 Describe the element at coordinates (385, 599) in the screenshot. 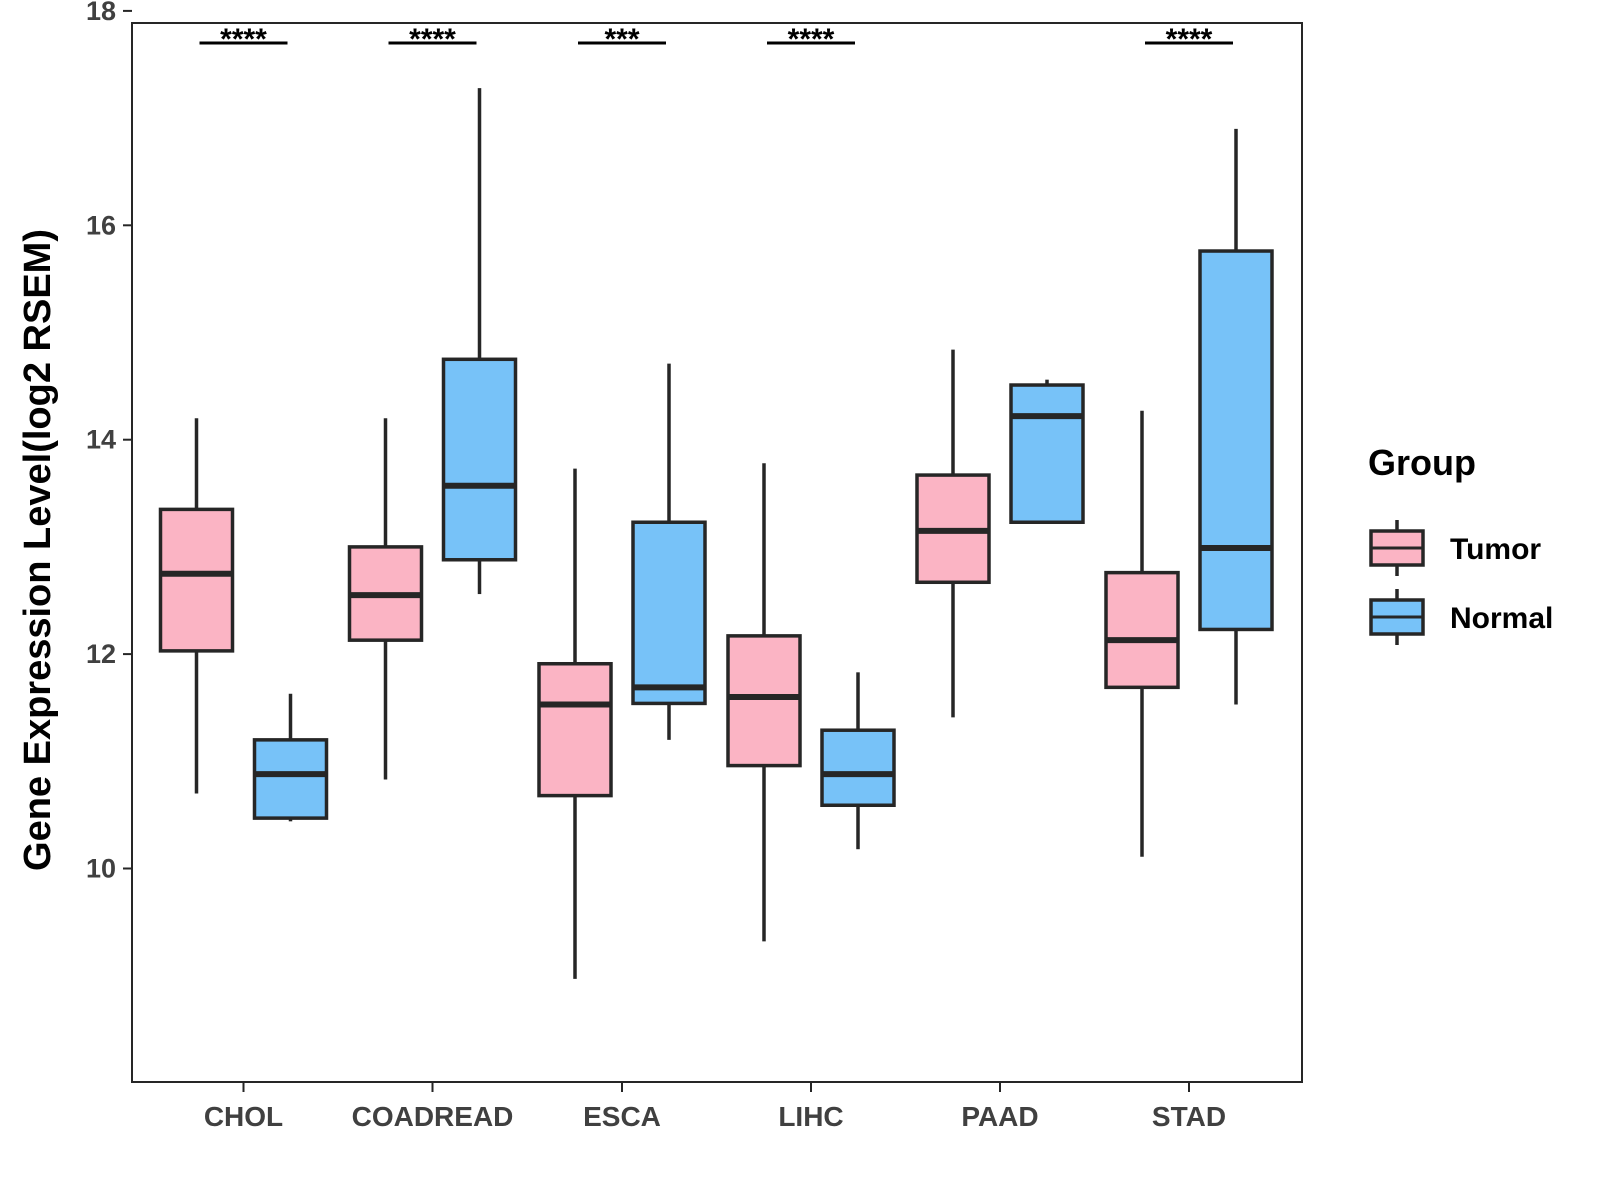

I see `box-tumor-coadread` at that location.